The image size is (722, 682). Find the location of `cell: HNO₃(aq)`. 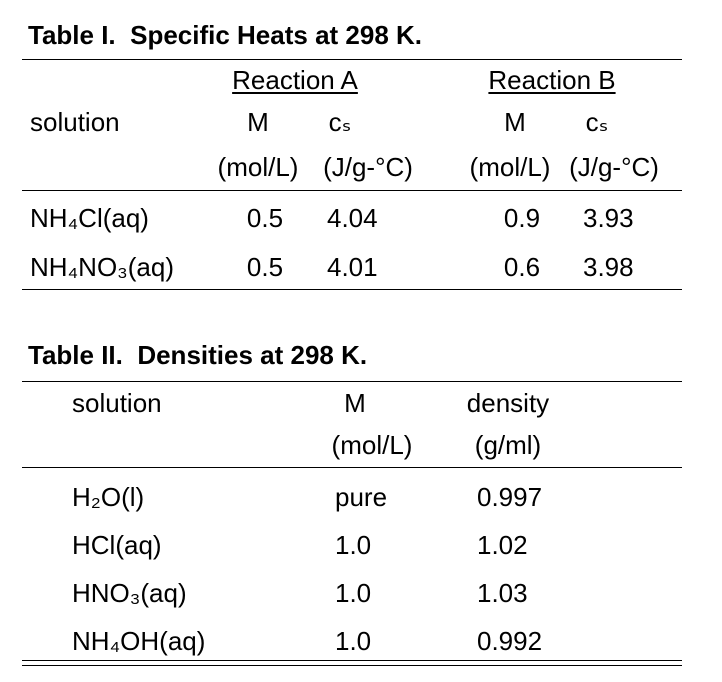

cell: HNO₃(aq) is located at coordinates (129, 593).